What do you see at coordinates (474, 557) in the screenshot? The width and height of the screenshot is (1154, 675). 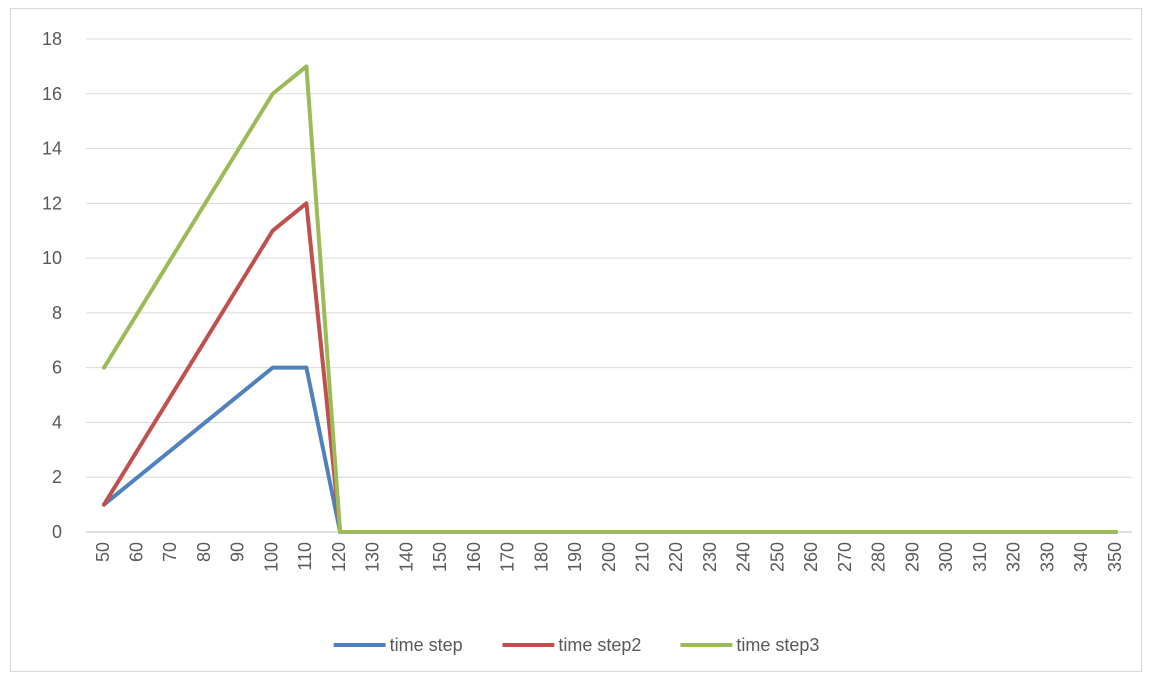 I see `x-tick-label: 160` at bounding box center [474, 557].